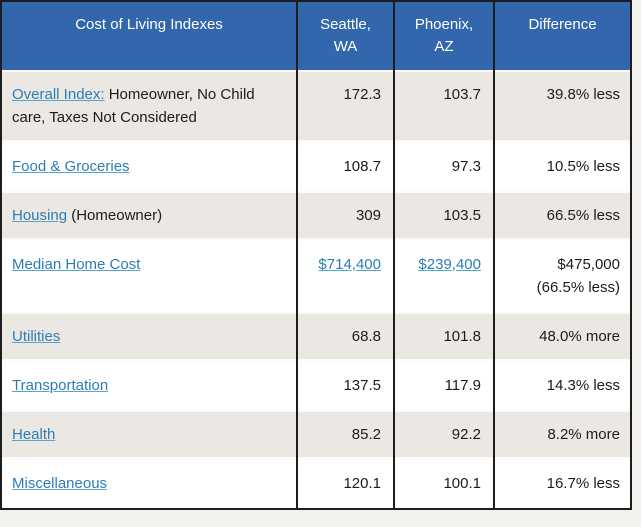  Describe the element at coordinates (588, 264) in the screenshot. I see `difference-amount: $475,000` at that location.